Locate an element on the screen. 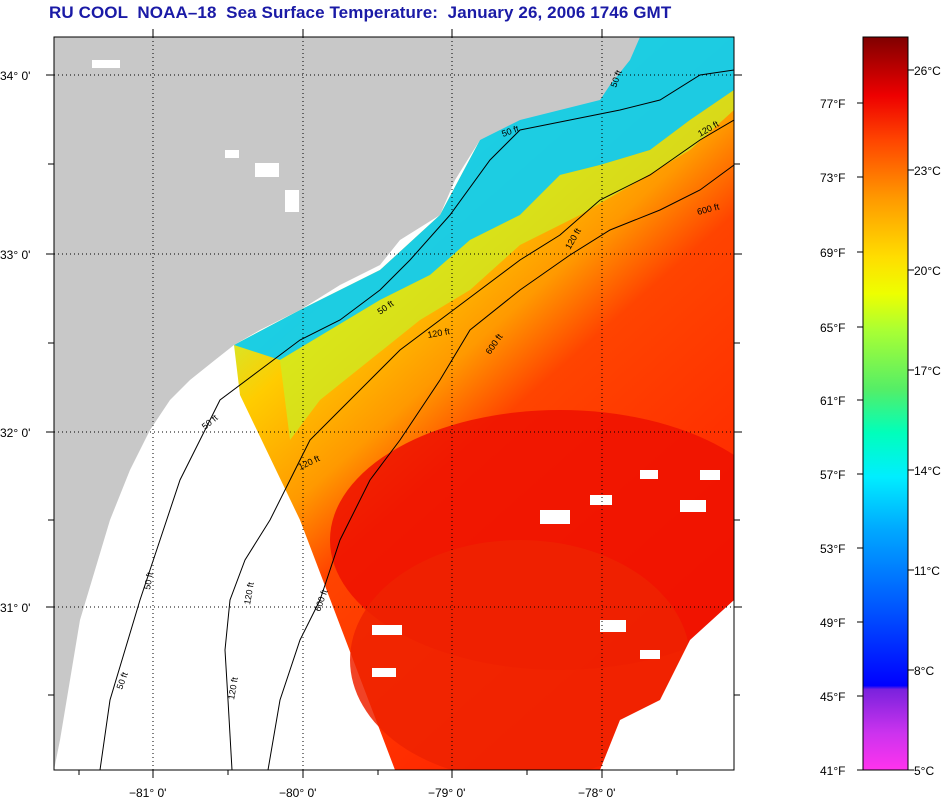 This screenshot has height=801, width=952. colorbar-celsius-labels: 26°C 23°C 20°C 17°C 14°C 11°C 8°C 5°C is located at coordinates (927, 421).